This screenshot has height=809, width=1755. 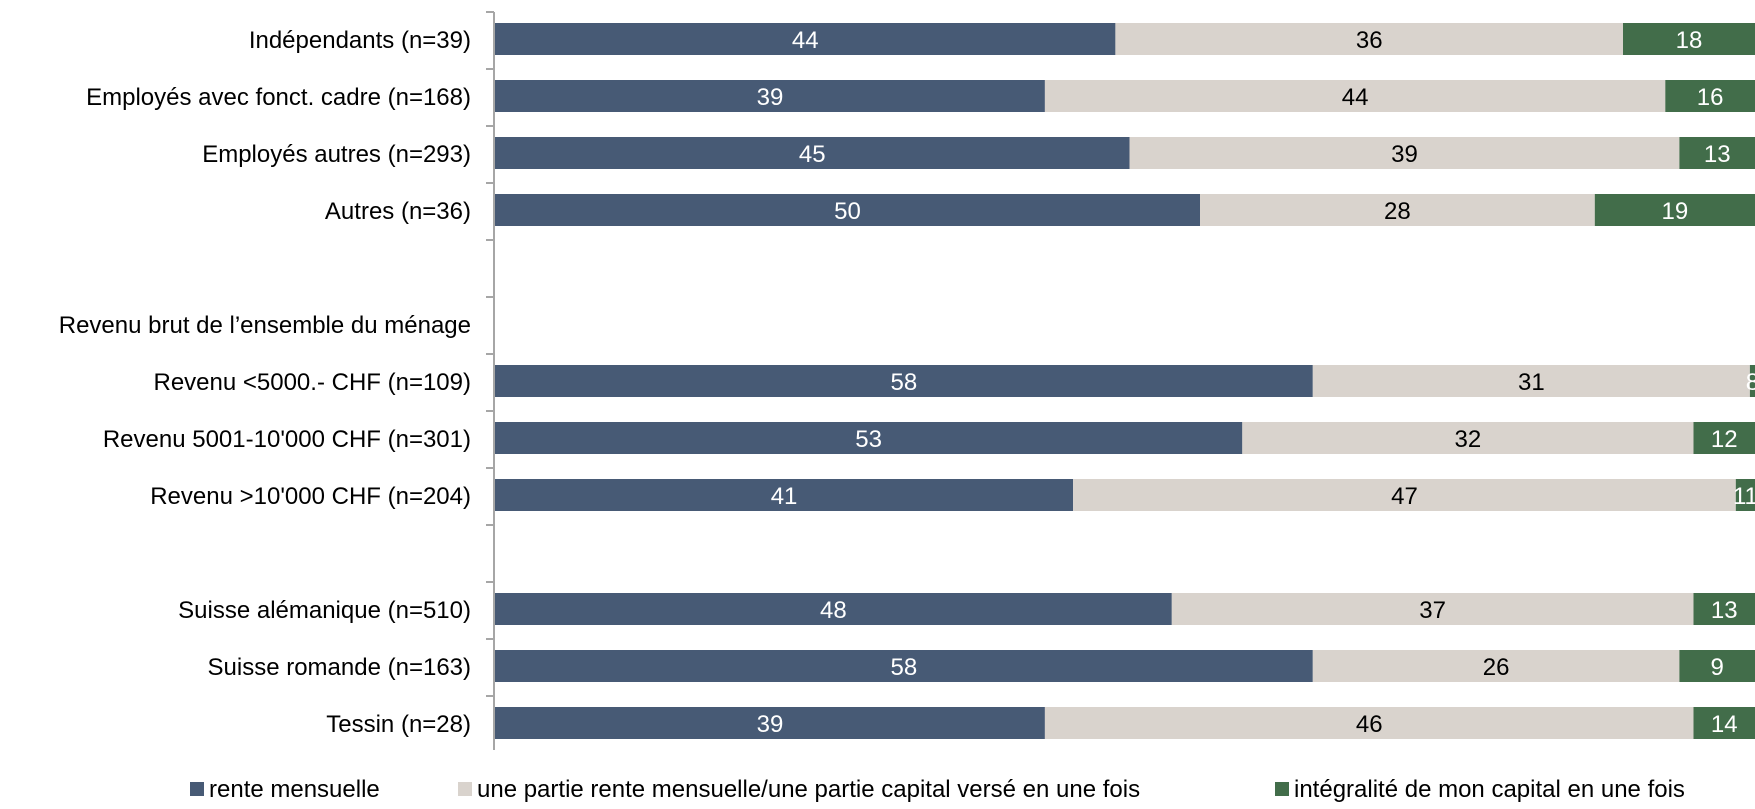 I want to click on data-label: 46, so click(x=1369, y=724).